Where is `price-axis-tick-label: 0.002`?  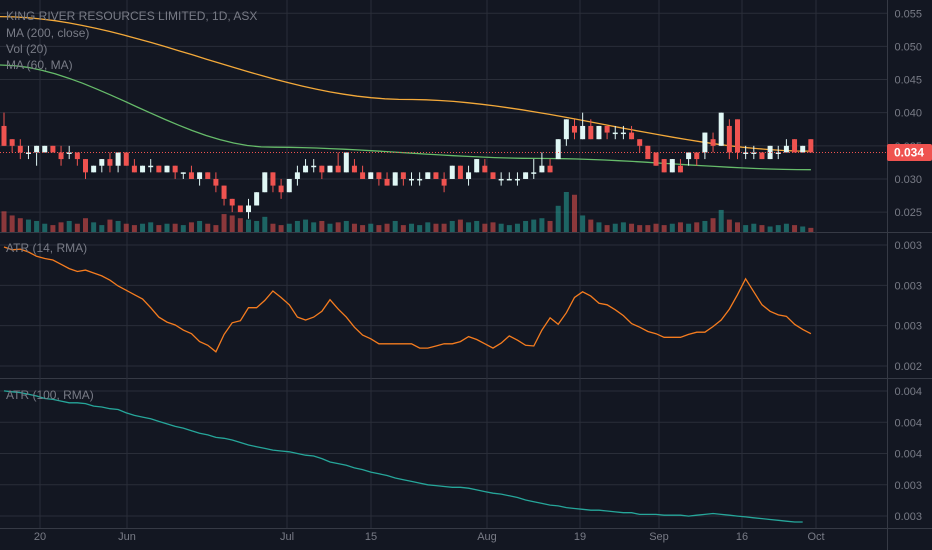 price-axis-tick-label: 0.002 is located at coordinates (908, 367).